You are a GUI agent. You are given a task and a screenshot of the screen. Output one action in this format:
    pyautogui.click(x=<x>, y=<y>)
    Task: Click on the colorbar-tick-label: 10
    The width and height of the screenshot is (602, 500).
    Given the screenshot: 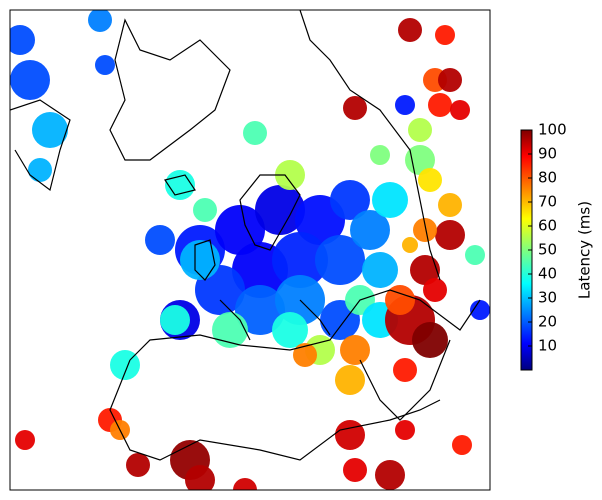 What is the action you would take?
    pyautogui.click(x=547, y=346)
    